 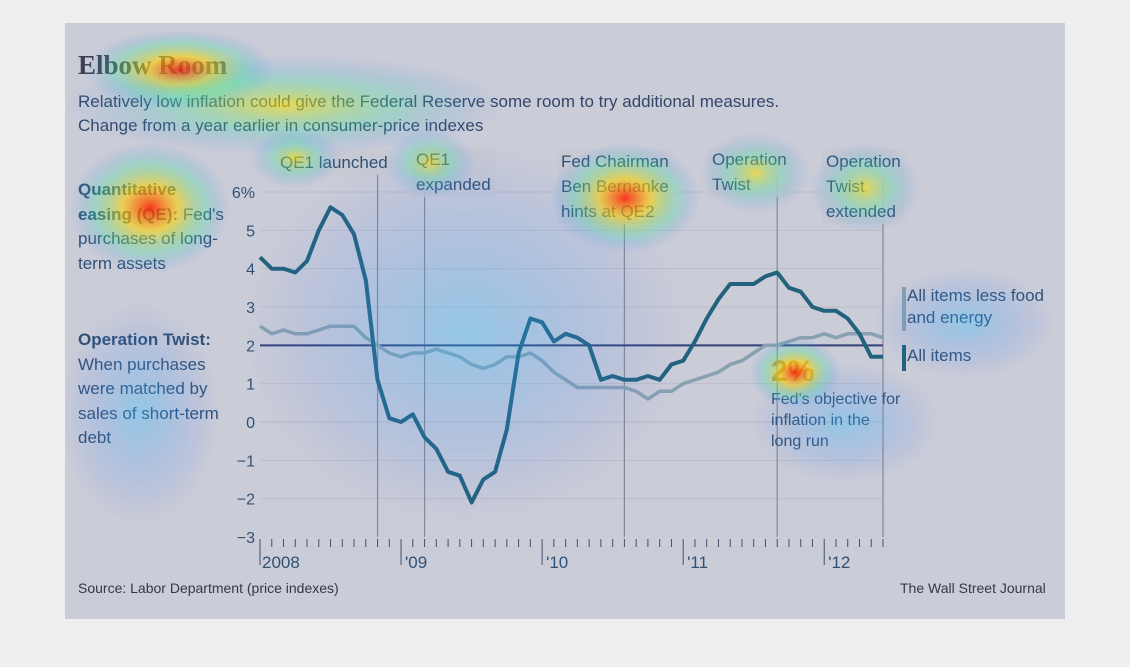 I want to click on event-label-operation-twist: Operation Twist, so click(x=749, y=172).